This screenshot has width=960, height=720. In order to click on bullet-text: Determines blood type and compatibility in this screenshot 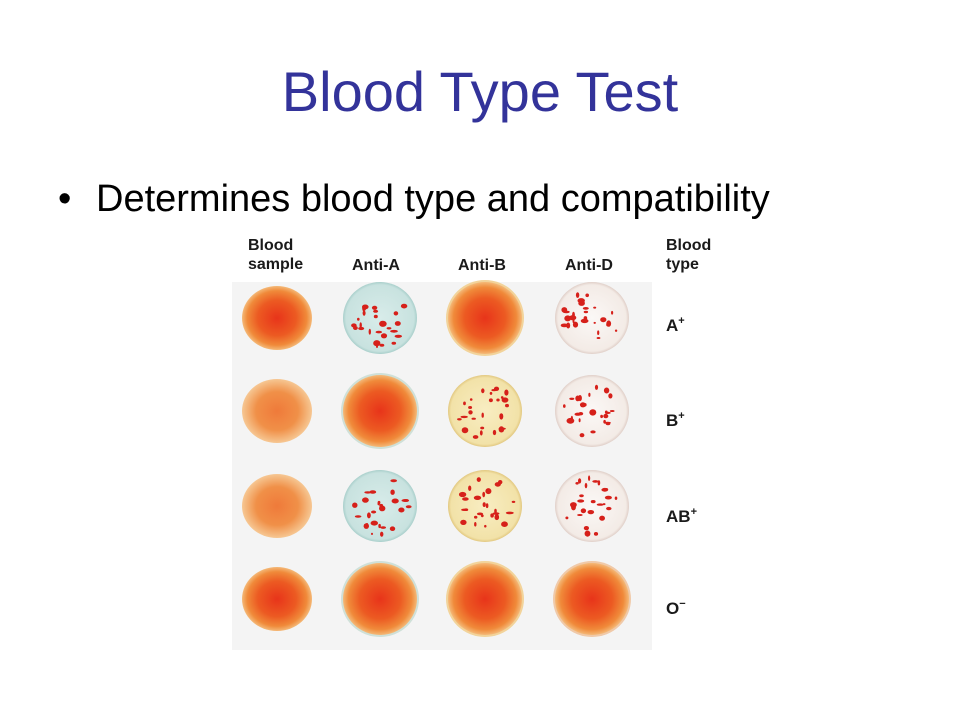, I will do `click(433, 199)`.